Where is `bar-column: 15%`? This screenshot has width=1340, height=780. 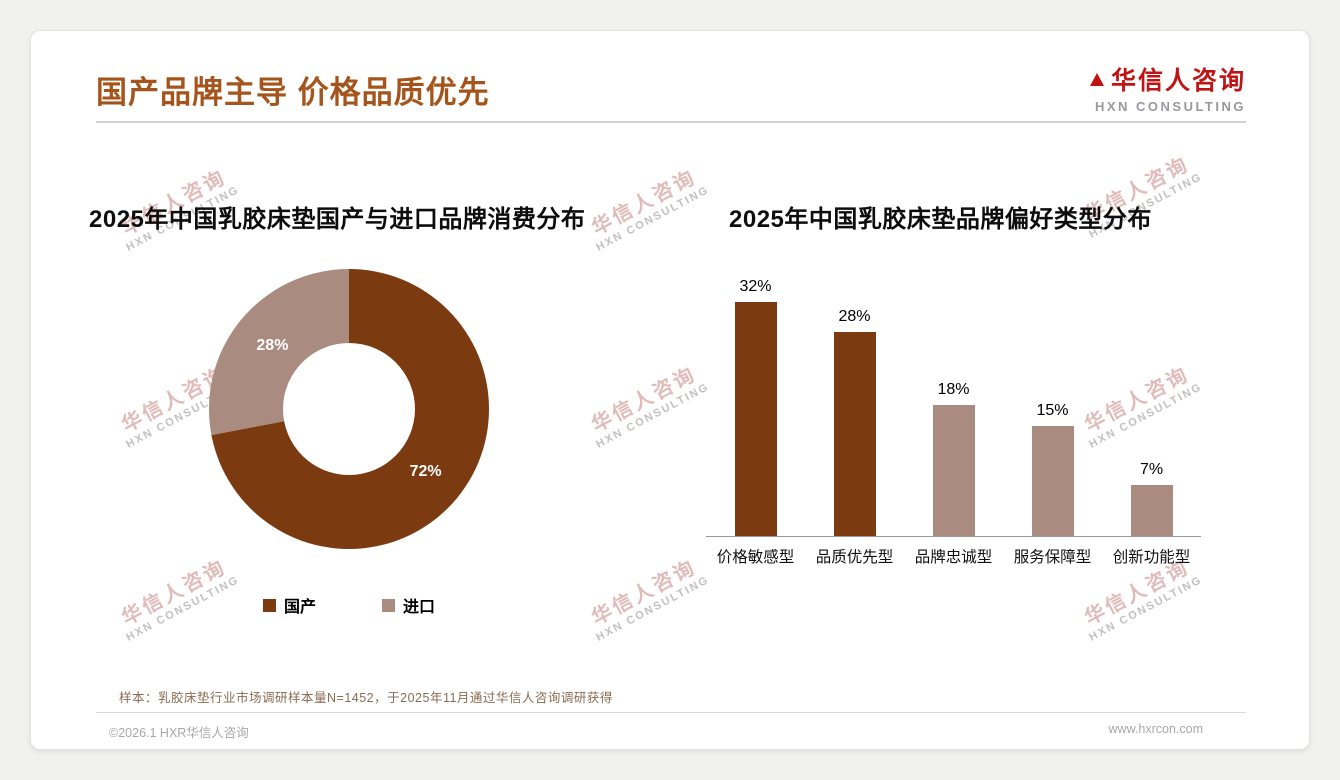 bar-column: 15% is located at coordinates (1052, 469).